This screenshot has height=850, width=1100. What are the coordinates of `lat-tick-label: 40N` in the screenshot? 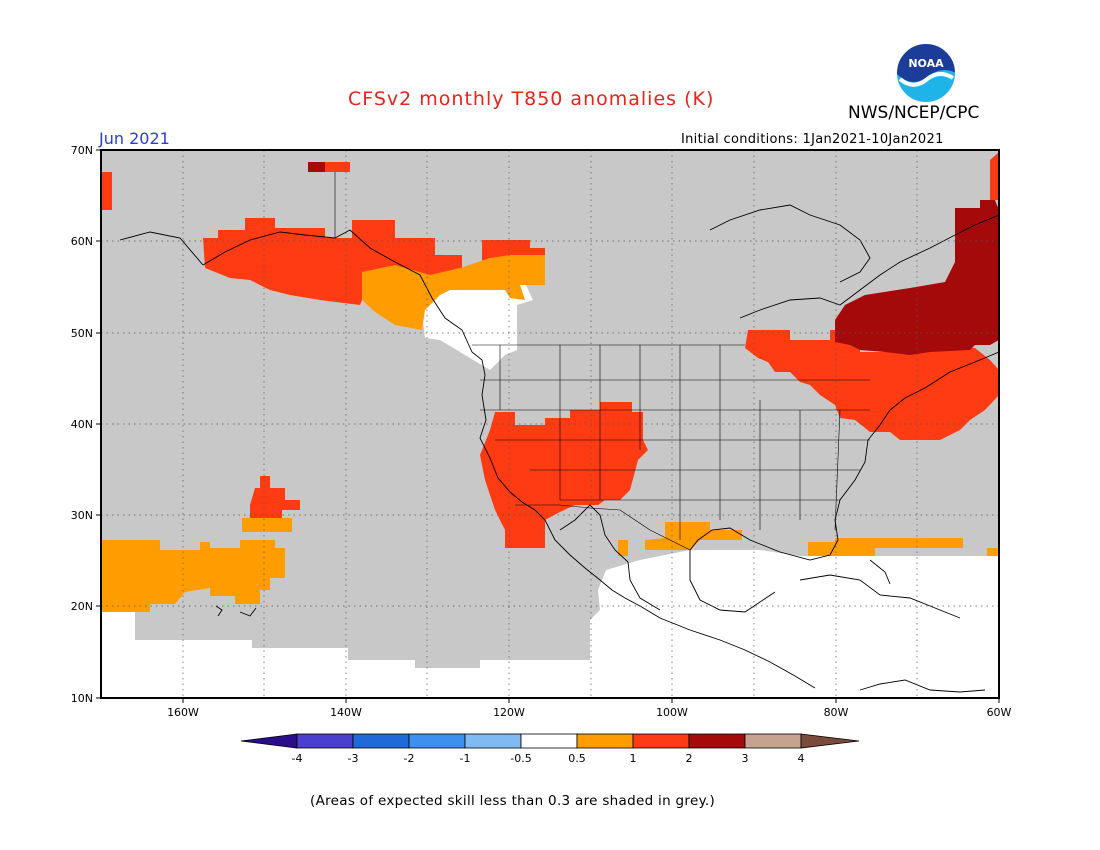 It's located at (82, 424).